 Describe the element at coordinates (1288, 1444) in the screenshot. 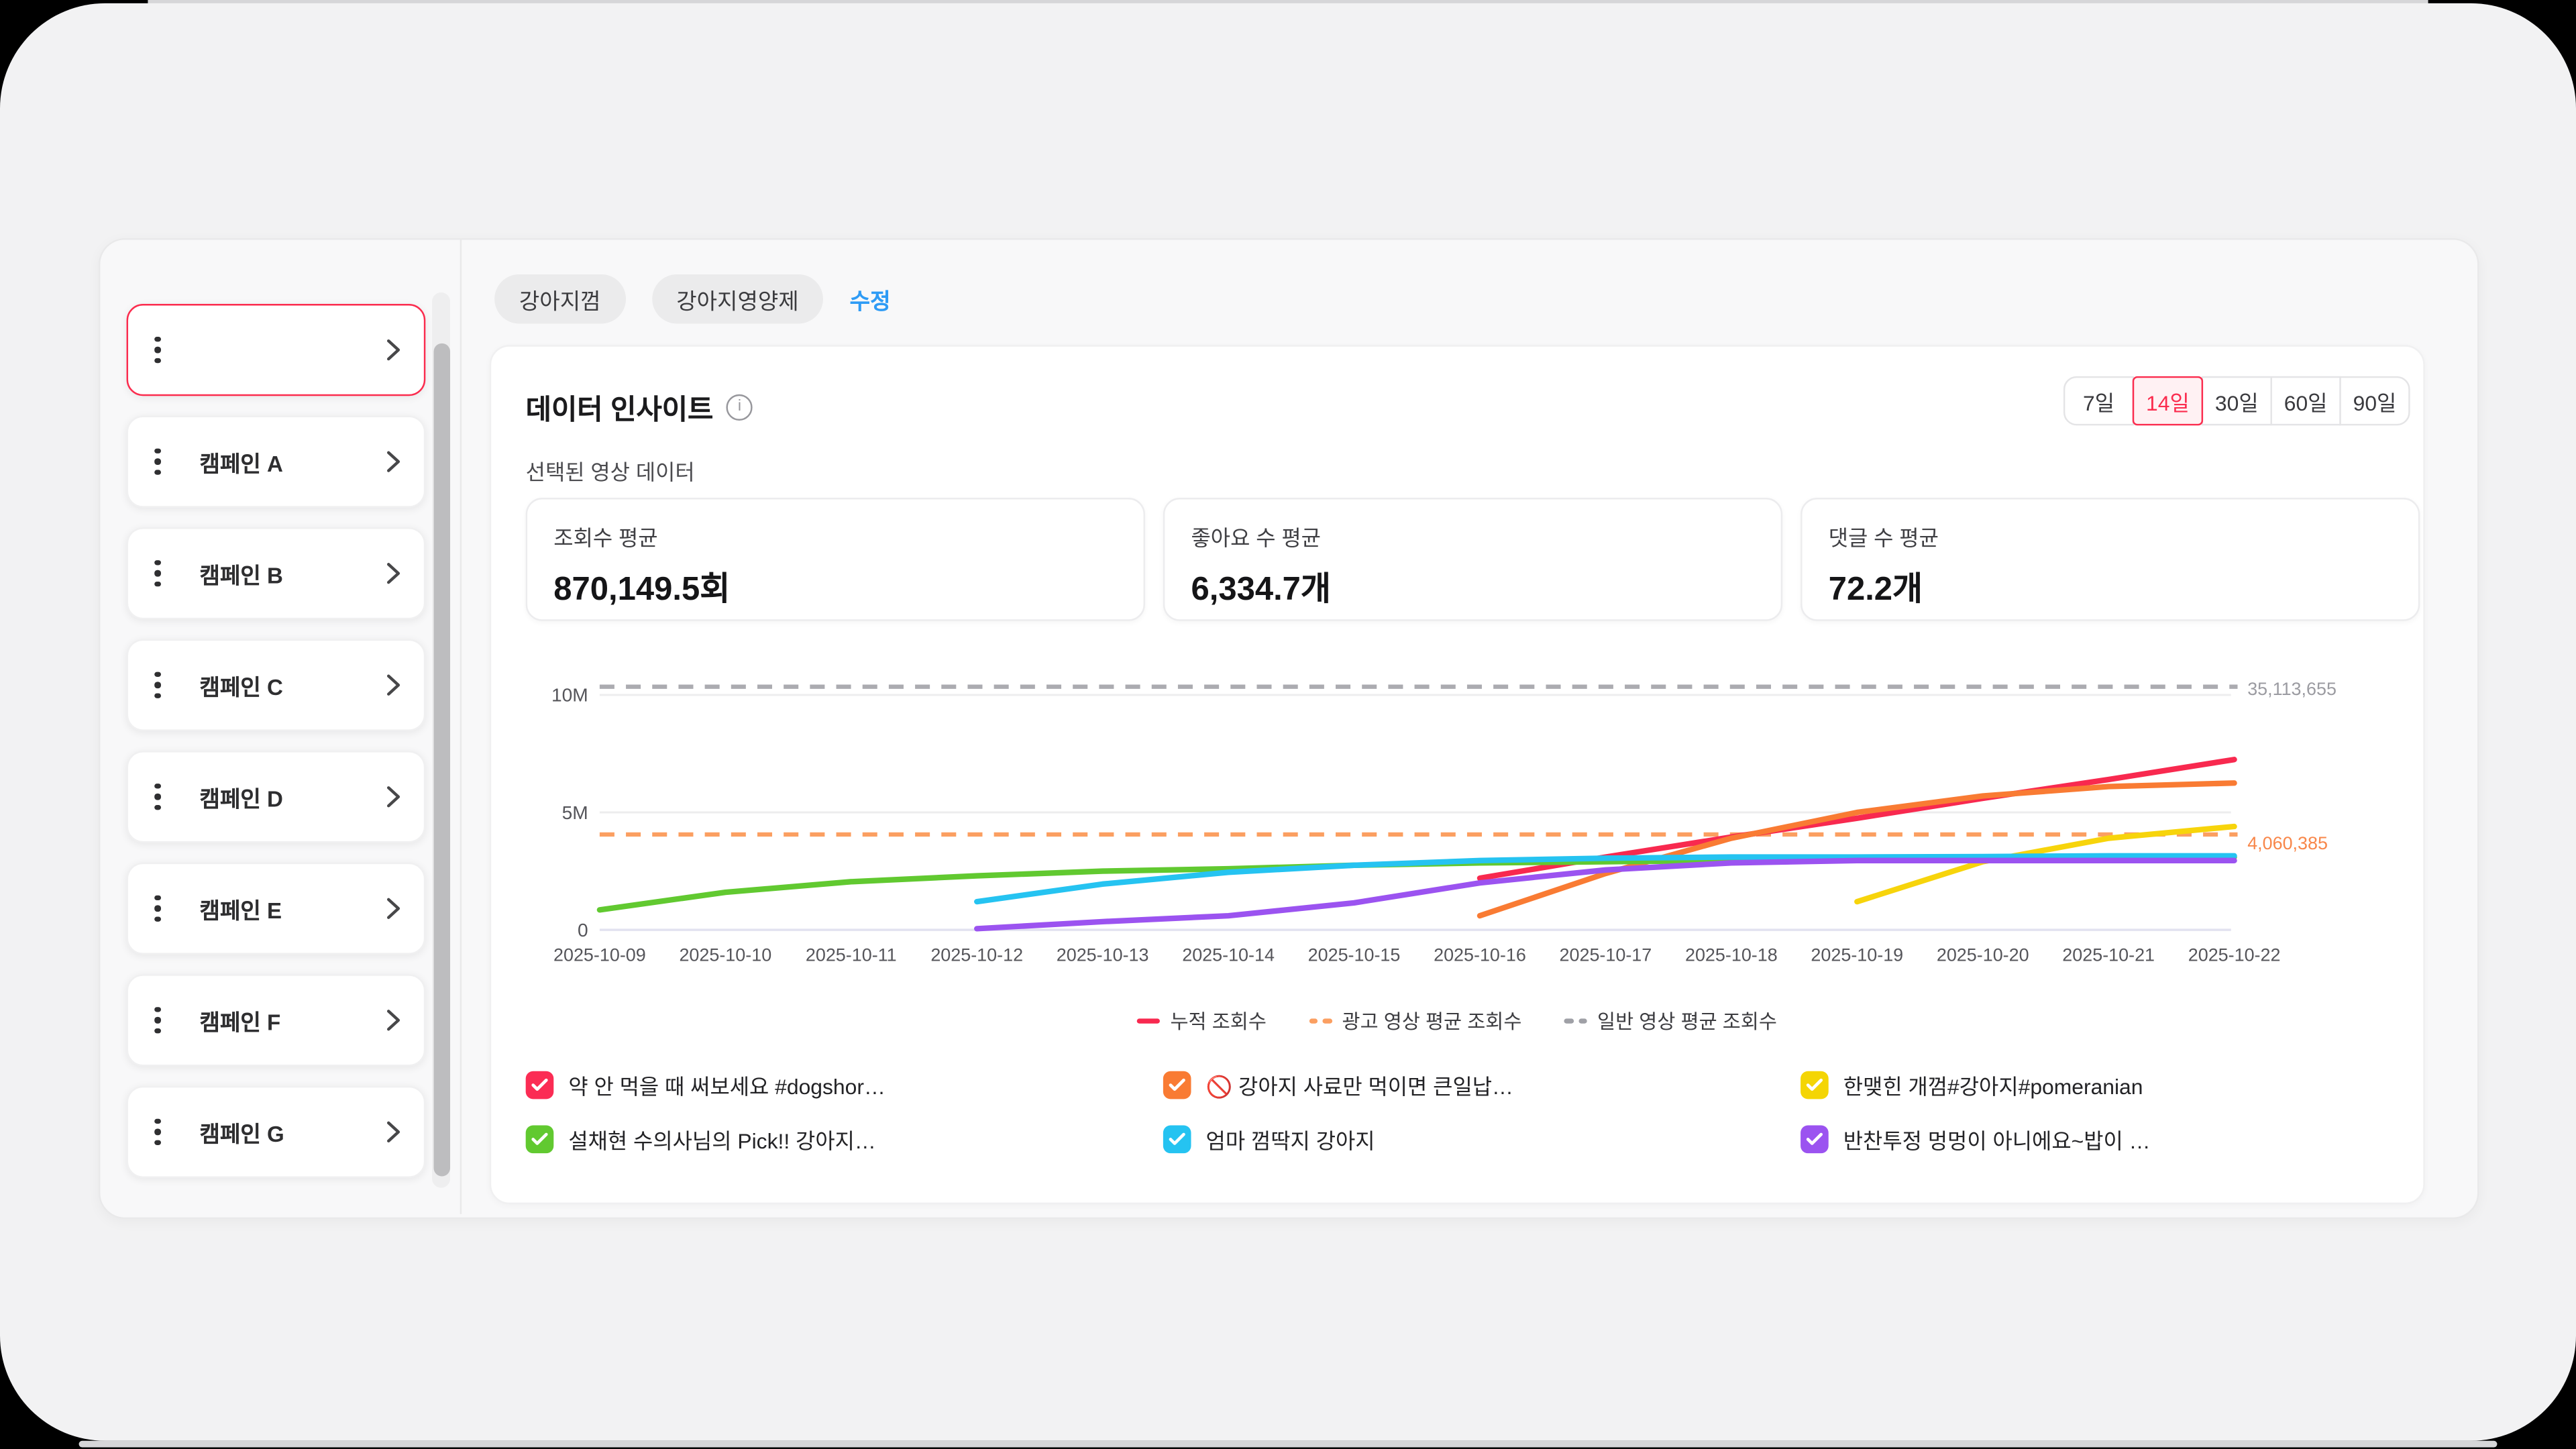

I see `bottom-edge-strip` at that location.